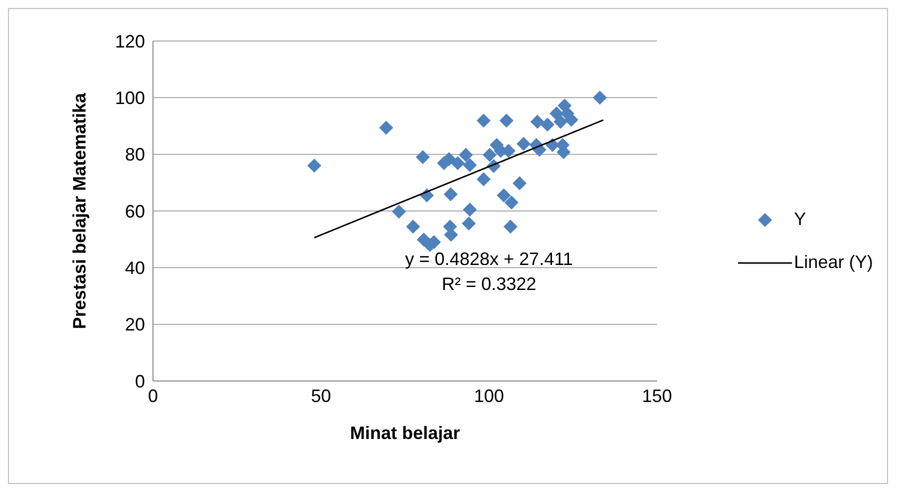  Describe the element at coordinates (489, 284) in the screenshot. I see `annotation: R² = 0.3322` at that location.